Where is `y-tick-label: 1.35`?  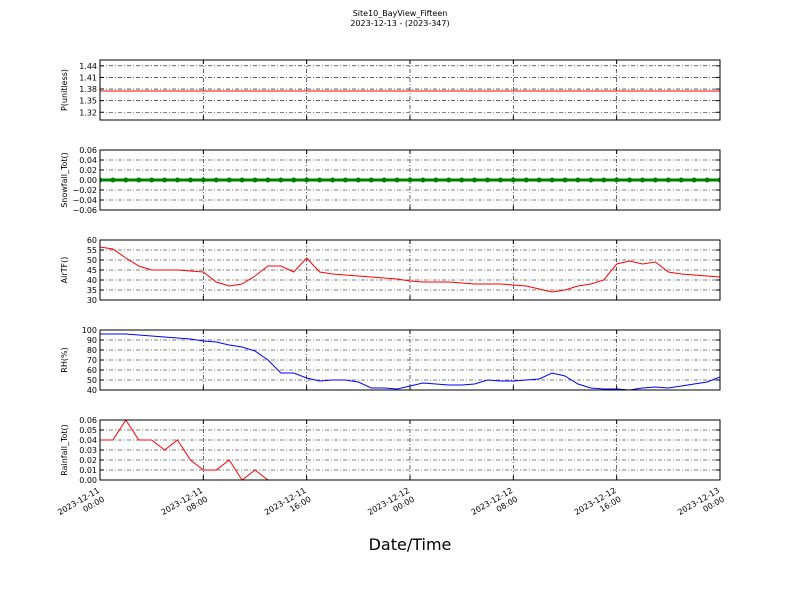
y-tick-label: 1.35 is located at coordinates (88, 101).